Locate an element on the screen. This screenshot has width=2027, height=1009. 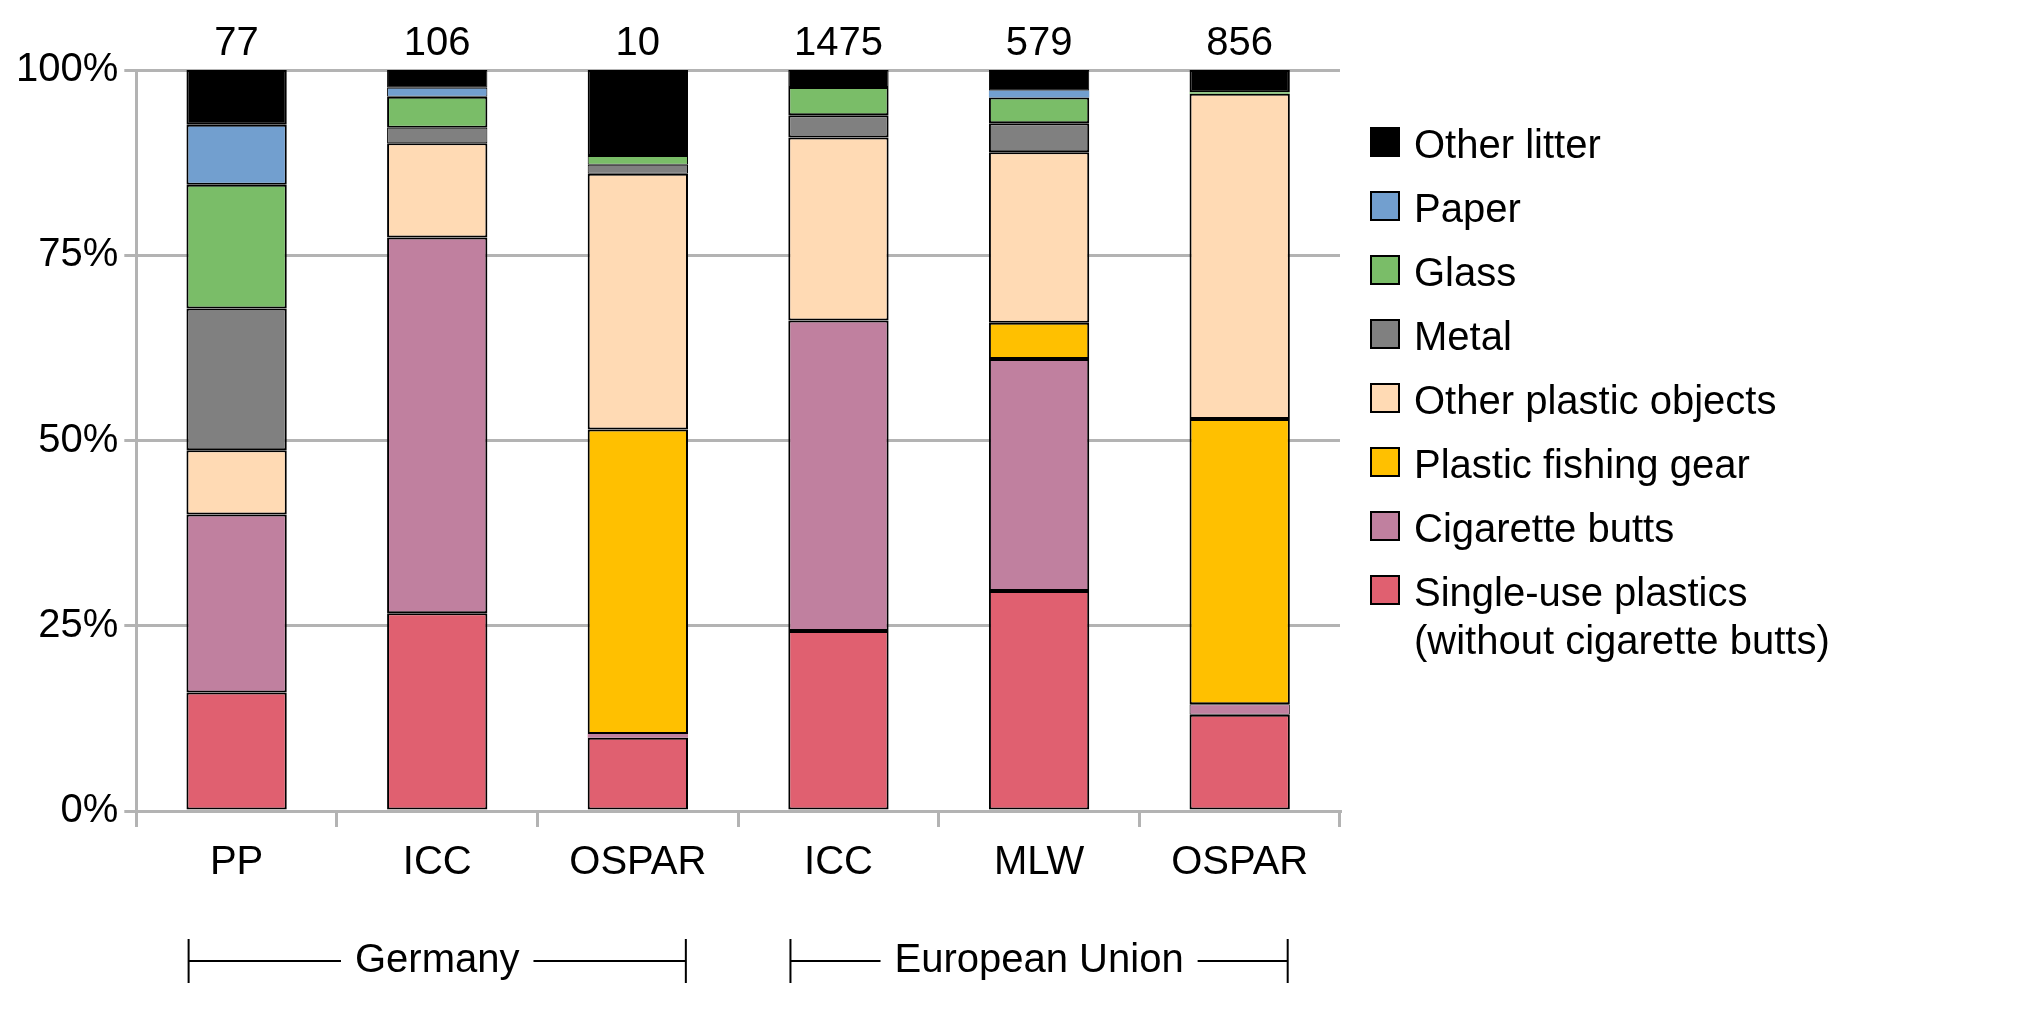
text: 77 is located at coordinates (236, 41).